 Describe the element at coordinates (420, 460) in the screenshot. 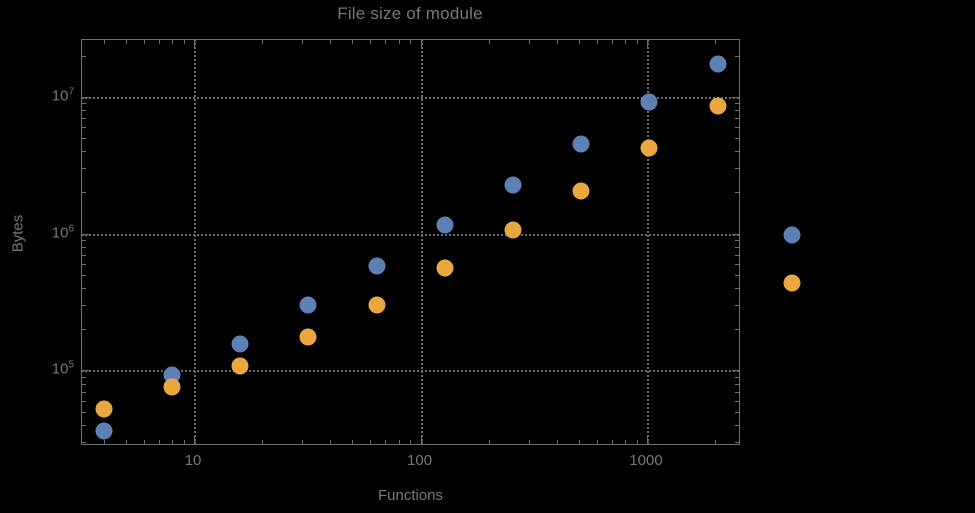

I see `x-tick-label: 100` at that location.